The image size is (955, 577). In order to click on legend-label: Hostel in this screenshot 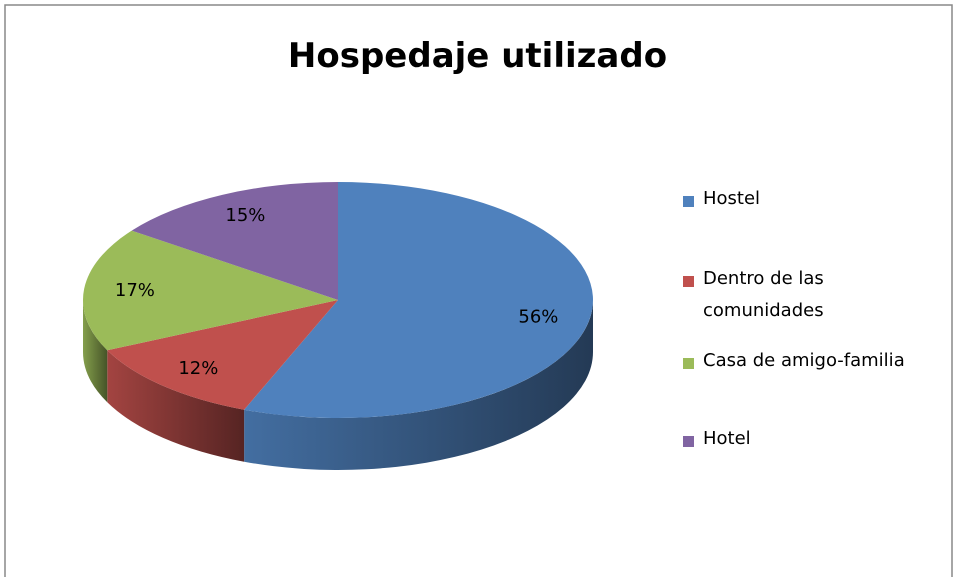, I will do `click(732, 198)`.